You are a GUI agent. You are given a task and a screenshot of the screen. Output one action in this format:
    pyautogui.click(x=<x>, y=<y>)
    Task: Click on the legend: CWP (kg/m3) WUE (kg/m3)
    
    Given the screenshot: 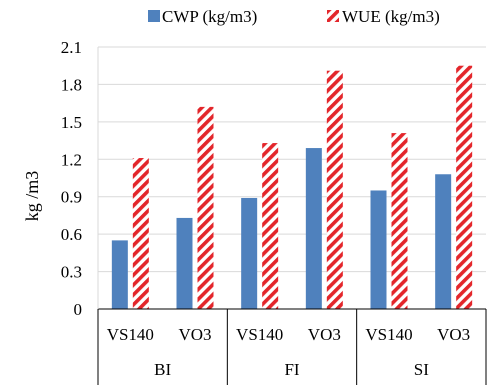 What is the action you would take?
    pyautogui.click(x=294, y=16)
    